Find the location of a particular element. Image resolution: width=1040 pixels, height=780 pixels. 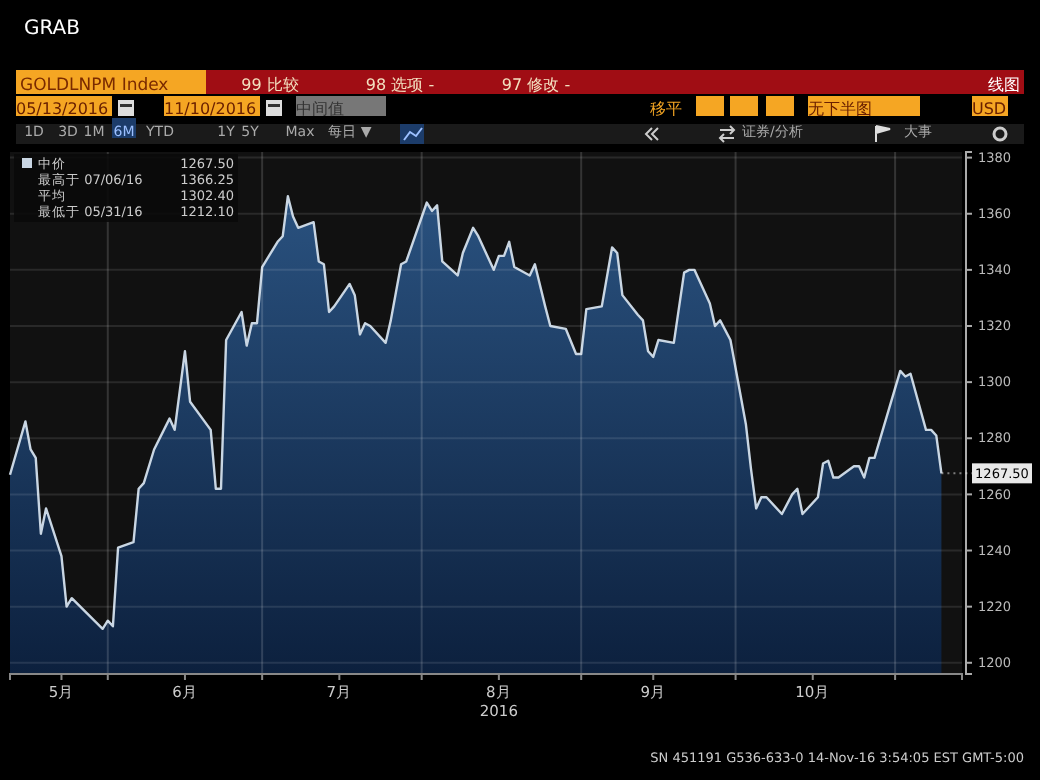

text: 中间值 is located at coordinates (320, 109).